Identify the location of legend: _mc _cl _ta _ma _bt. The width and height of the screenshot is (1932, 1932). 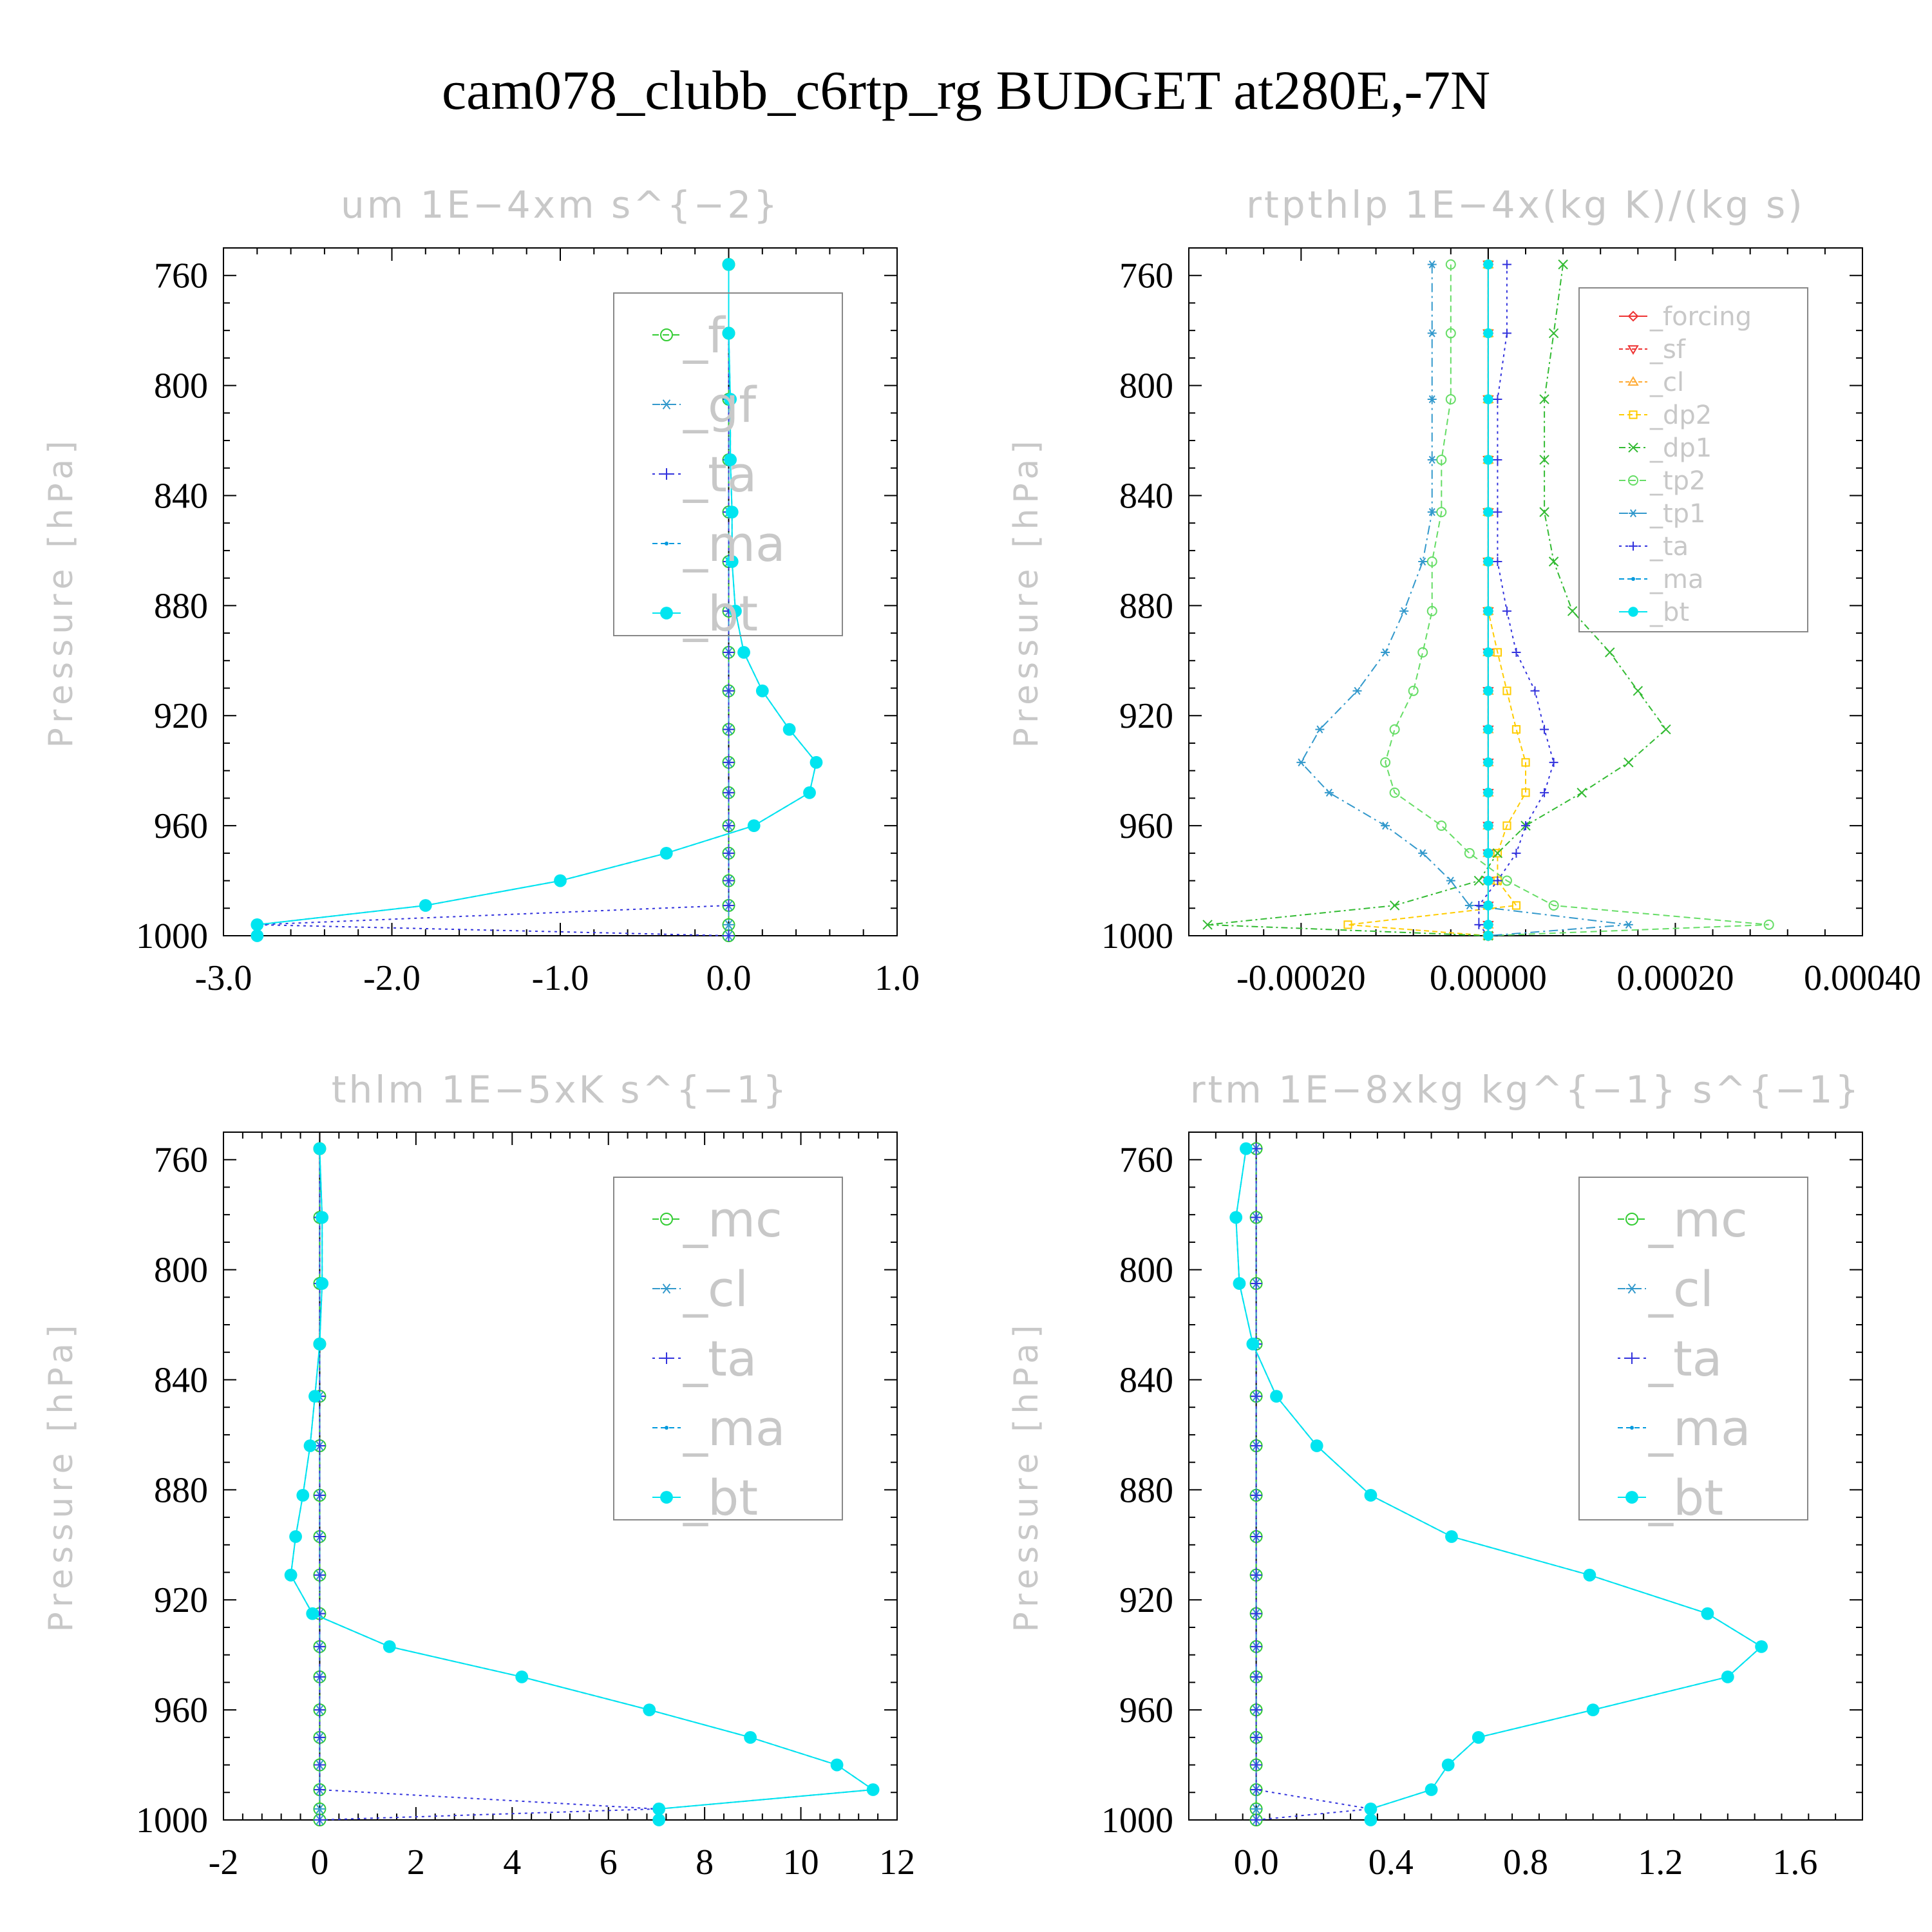
(728, 1351).